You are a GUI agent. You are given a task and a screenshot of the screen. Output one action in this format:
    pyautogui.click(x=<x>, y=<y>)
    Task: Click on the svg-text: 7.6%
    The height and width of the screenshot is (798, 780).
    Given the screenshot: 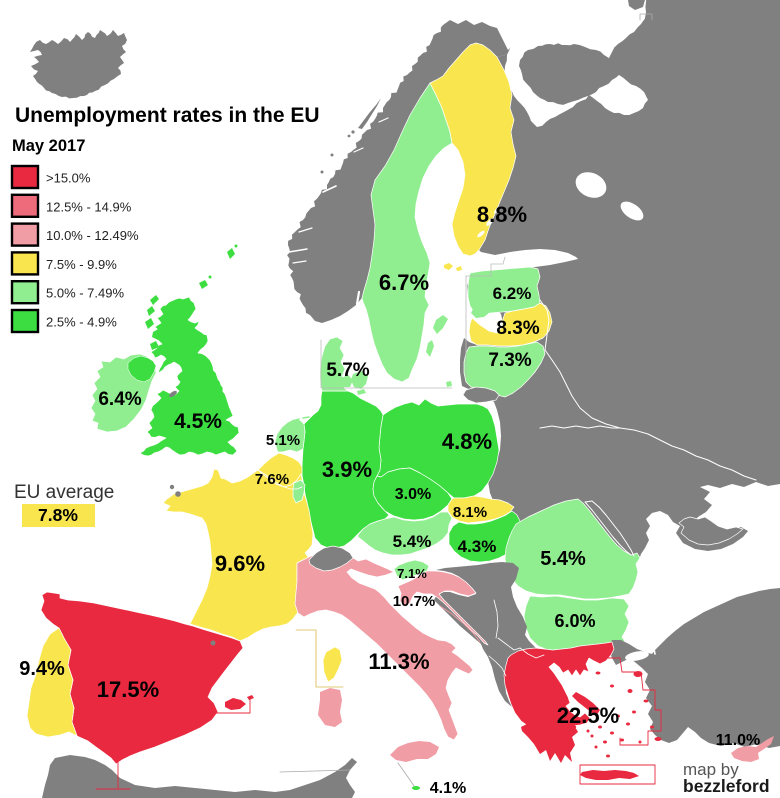 What is the action you would take?
    pyautogui.click(x=272, y=479)
    